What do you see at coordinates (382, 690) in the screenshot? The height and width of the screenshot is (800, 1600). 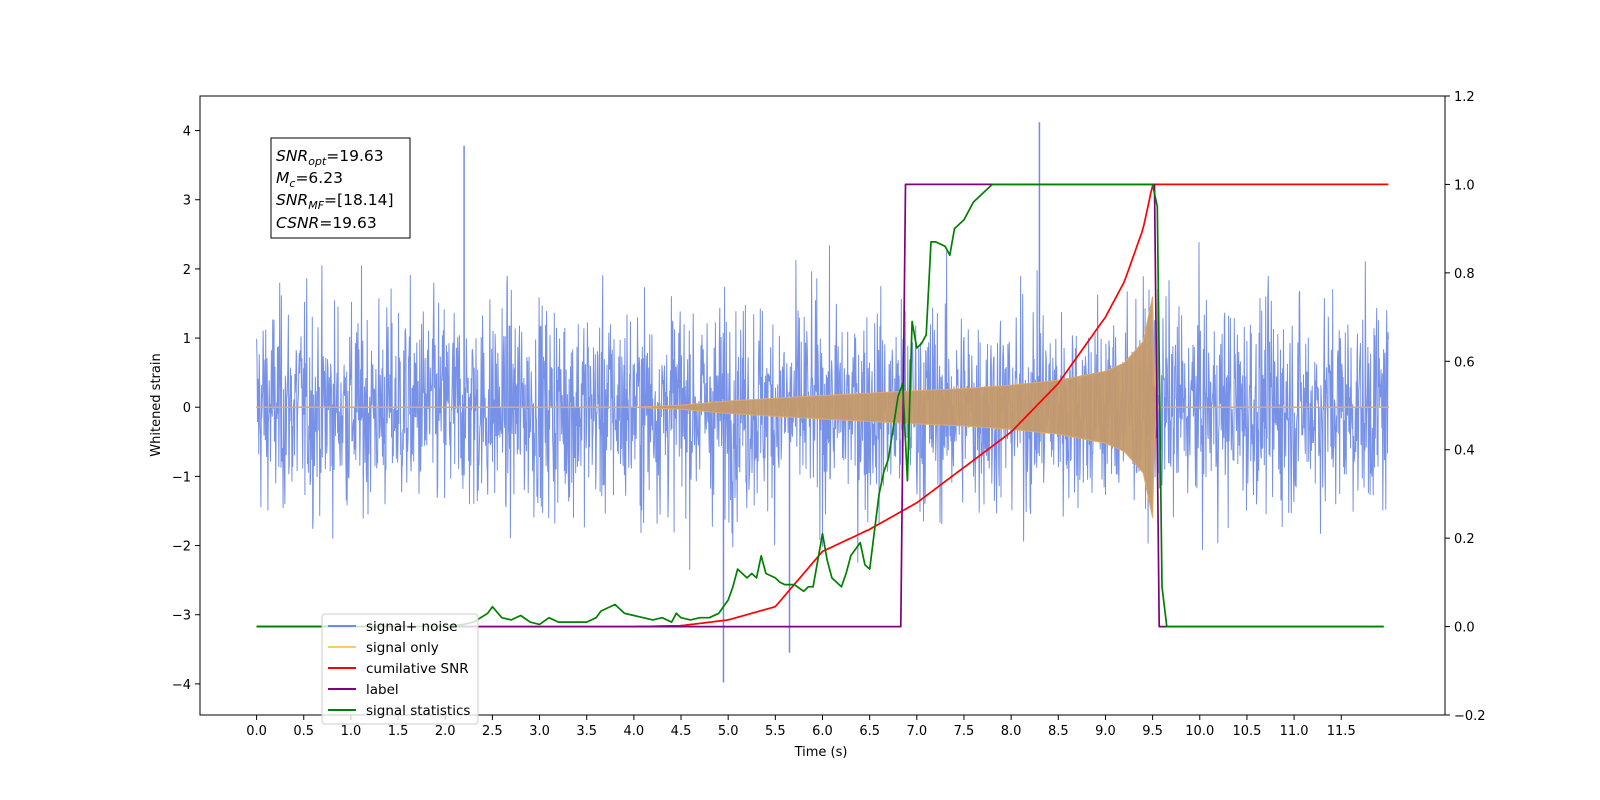 I see `legend-label-label: label` at bounding box center [382, 690].